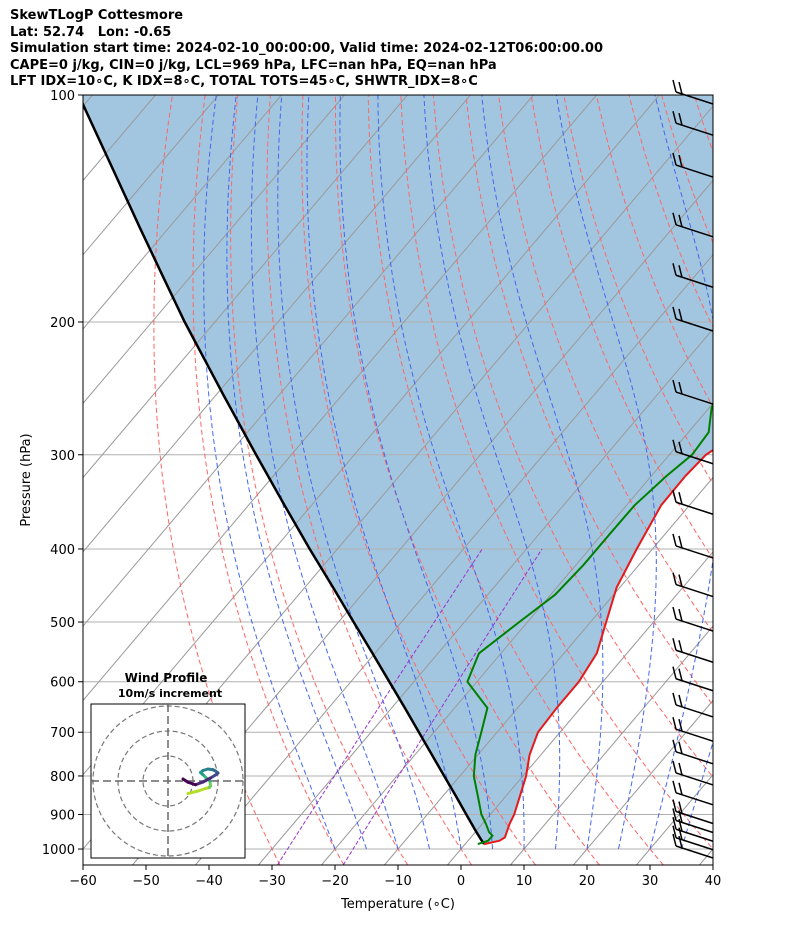  What do you see at coordinates (62, 323) in the screenshot?
I see `y-tick-label: 200` at bounding box center [62, 323].